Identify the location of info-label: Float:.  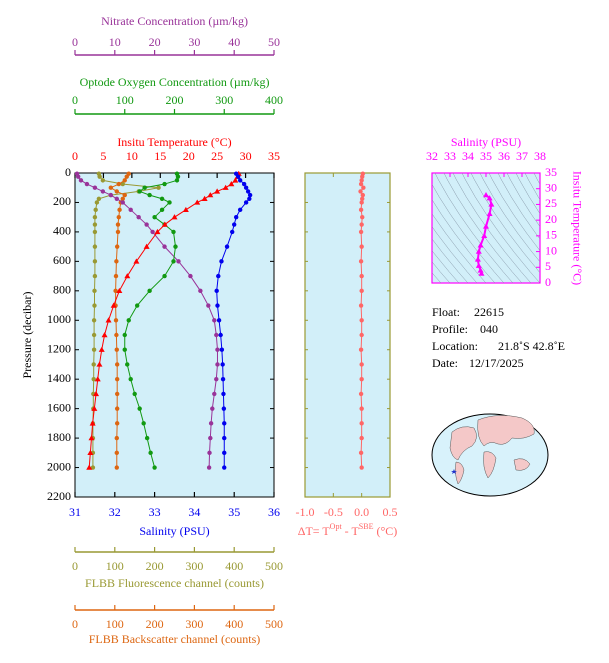
(446, 312).